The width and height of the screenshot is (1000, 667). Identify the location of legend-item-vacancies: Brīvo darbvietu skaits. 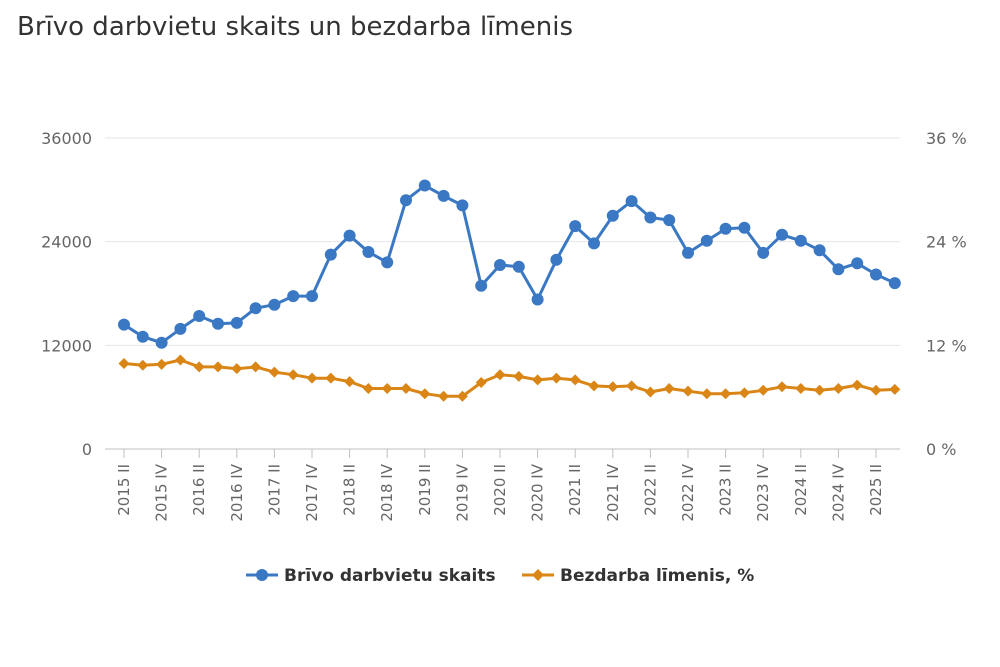
(371, 576).